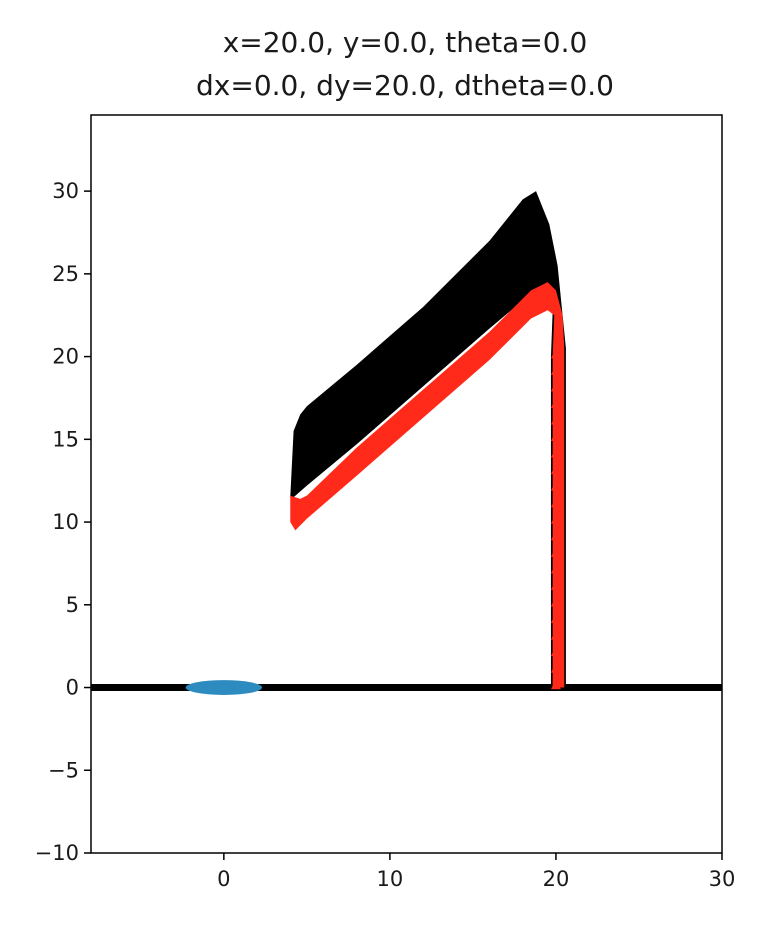  What do you see at coordinates (65, 357) in the screenshot?
I see `y-tick-label: 20` at bounding box center [65, 357].